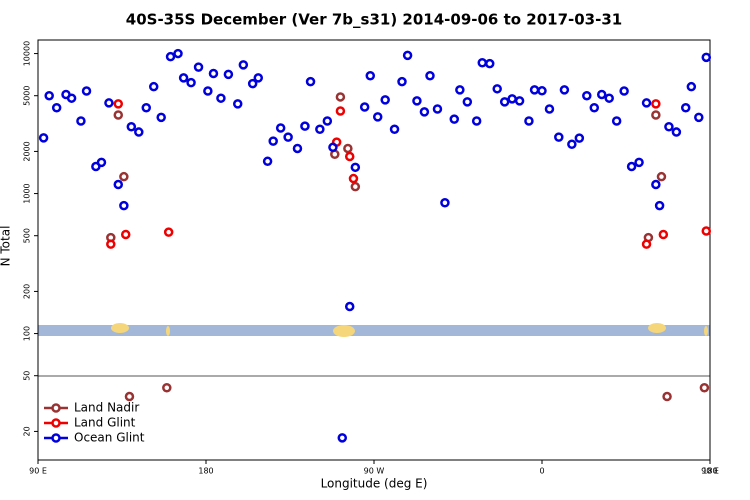 The width and height of the screenshot is (750, 500). I want to click on x-tick-label: 180, so click(205, 471).